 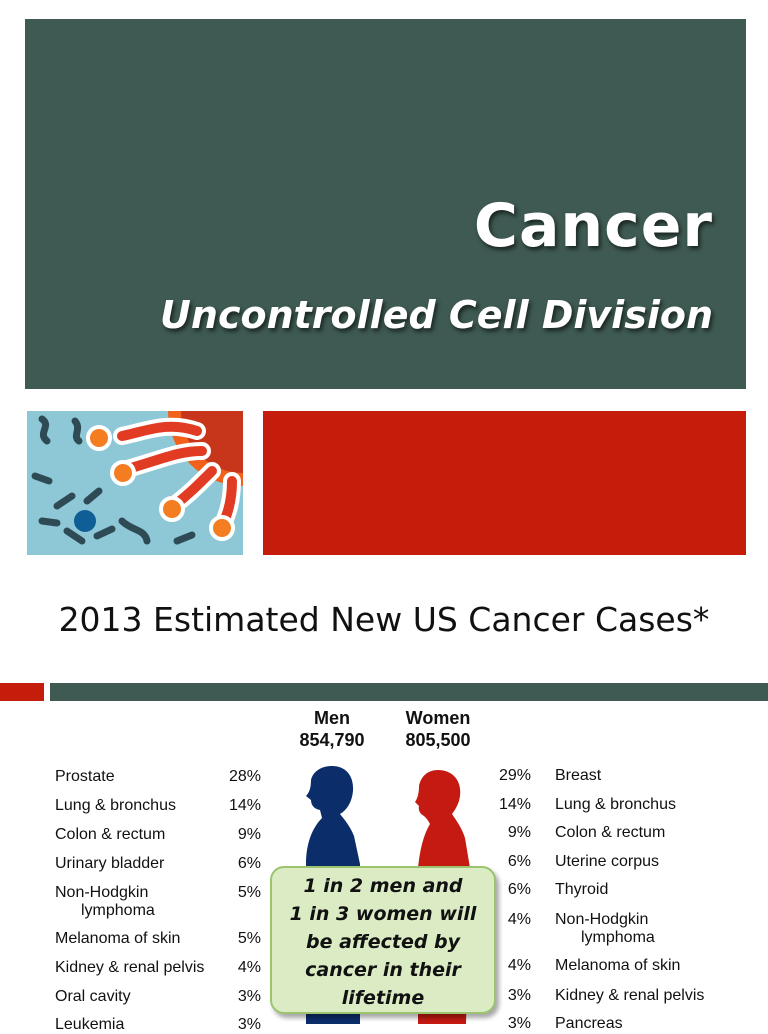 What do you see at coordinates (436, 315) in the screenshot?
I see `slide-subtitle: Uncontrolled Cell Division` at bounding box center [436, 315].